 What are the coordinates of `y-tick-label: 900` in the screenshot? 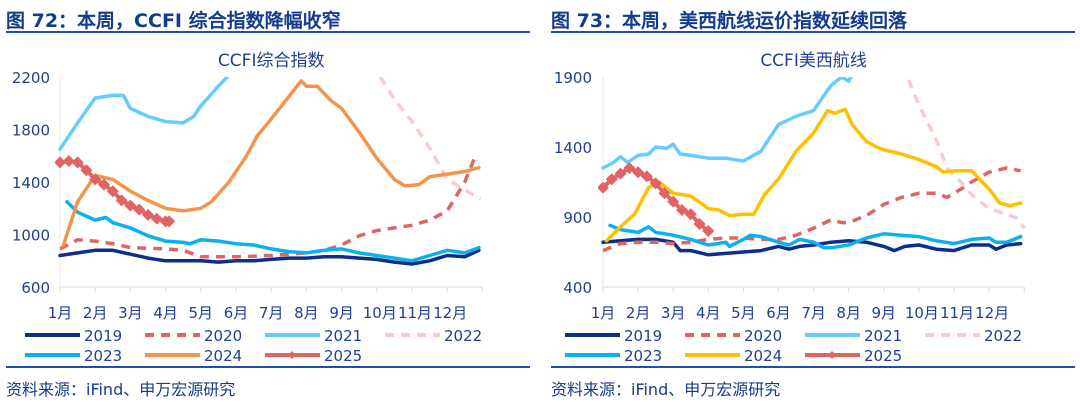 It's located at (577, 218).